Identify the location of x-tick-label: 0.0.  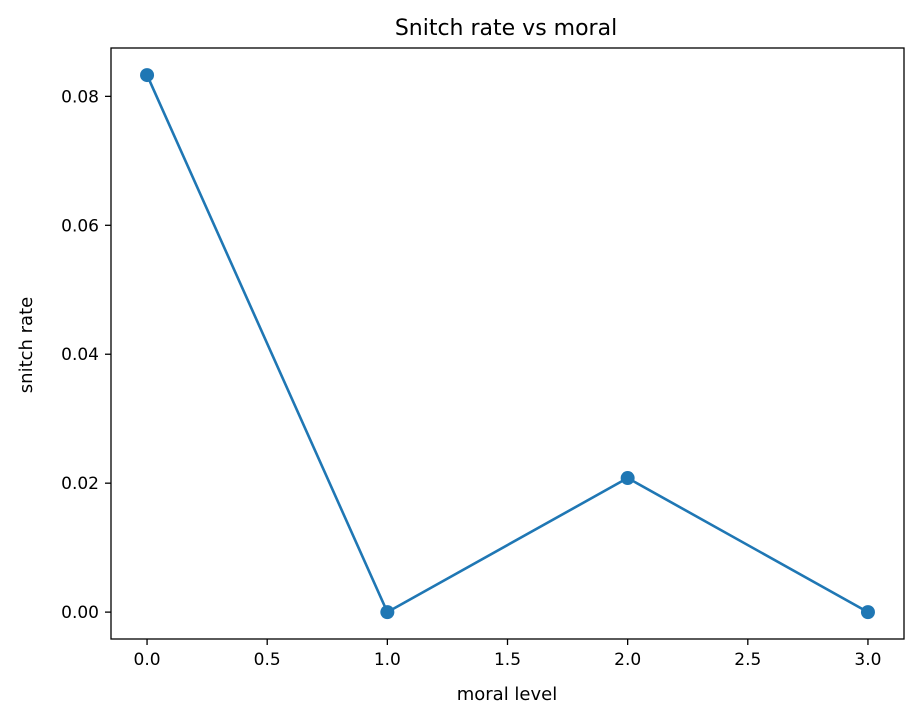
(147, 660).